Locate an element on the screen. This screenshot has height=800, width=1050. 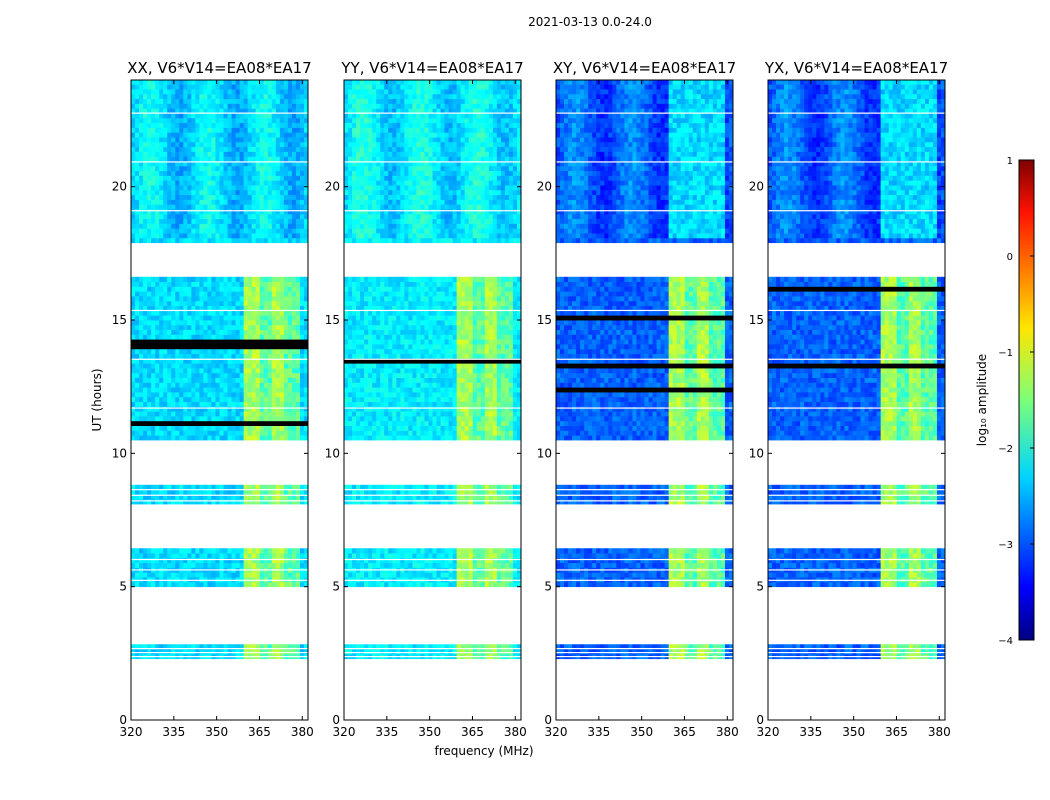
panel-2-heatmap is located at coordinates (432, 370).